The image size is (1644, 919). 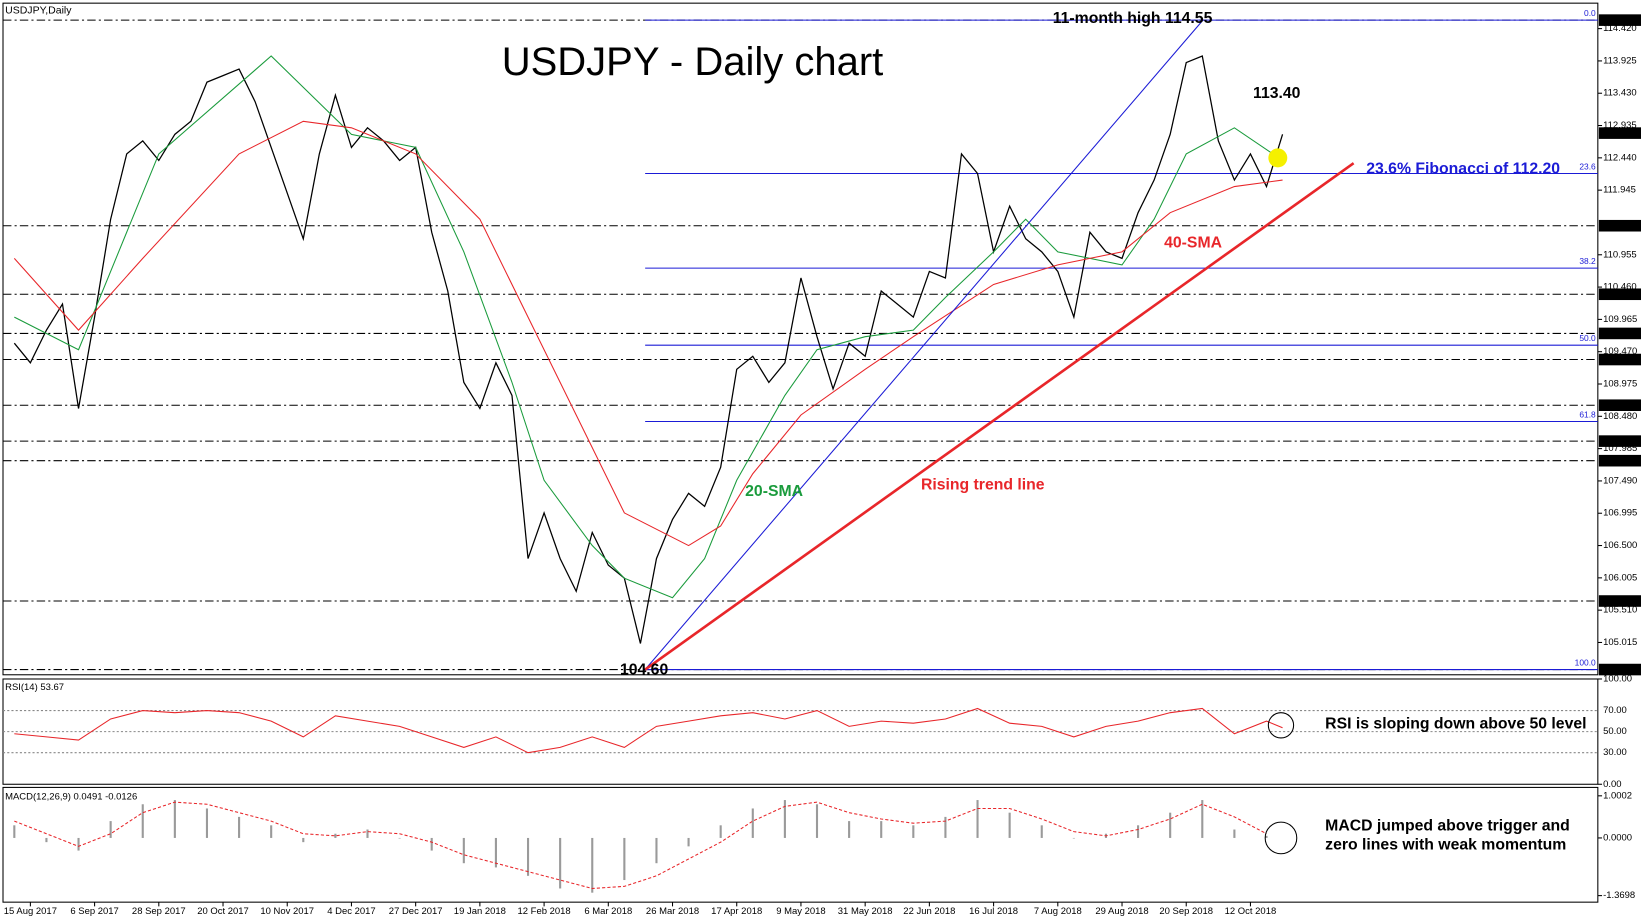 I want to click on y-tick-label: 106.005, so click(x=1620, y=577).